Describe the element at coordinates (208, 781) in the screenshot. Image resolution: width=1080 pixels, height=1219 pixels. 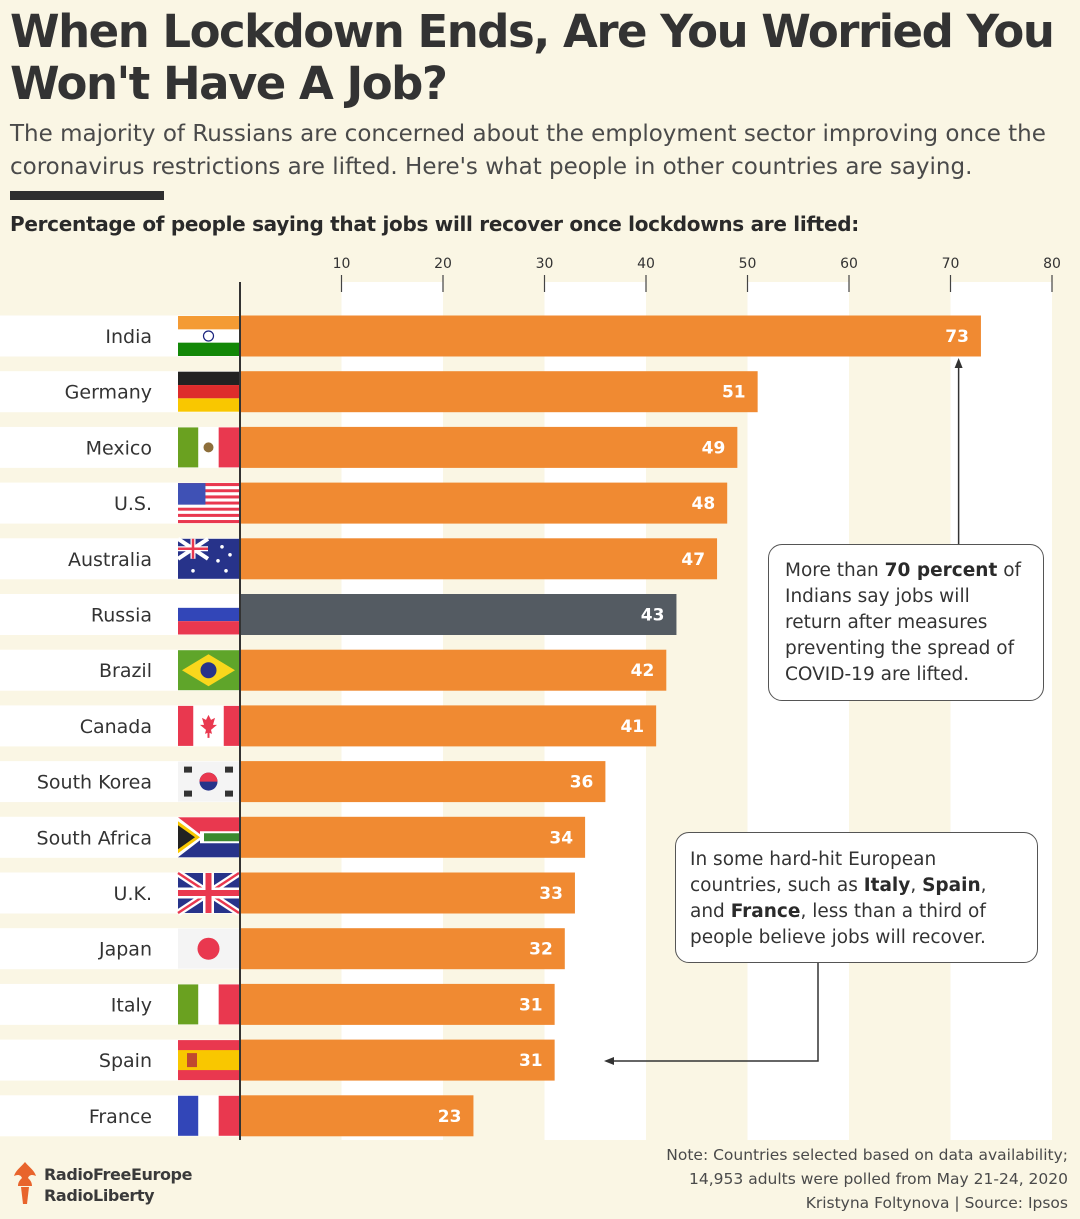
I see `south-korea-flag-icon` at that location.